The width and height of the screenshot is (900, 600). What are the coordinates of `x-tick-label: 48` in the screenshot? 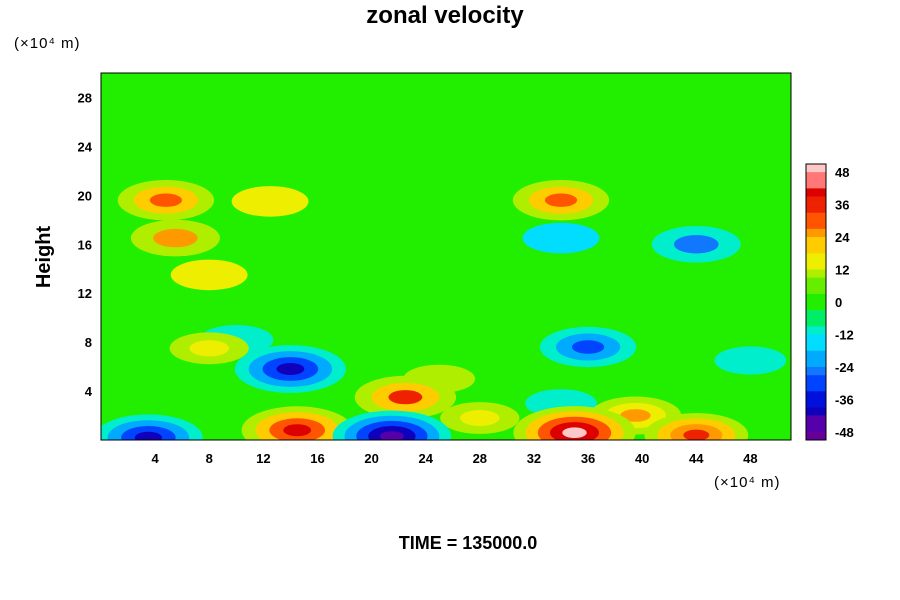 It's located at (750, 458).